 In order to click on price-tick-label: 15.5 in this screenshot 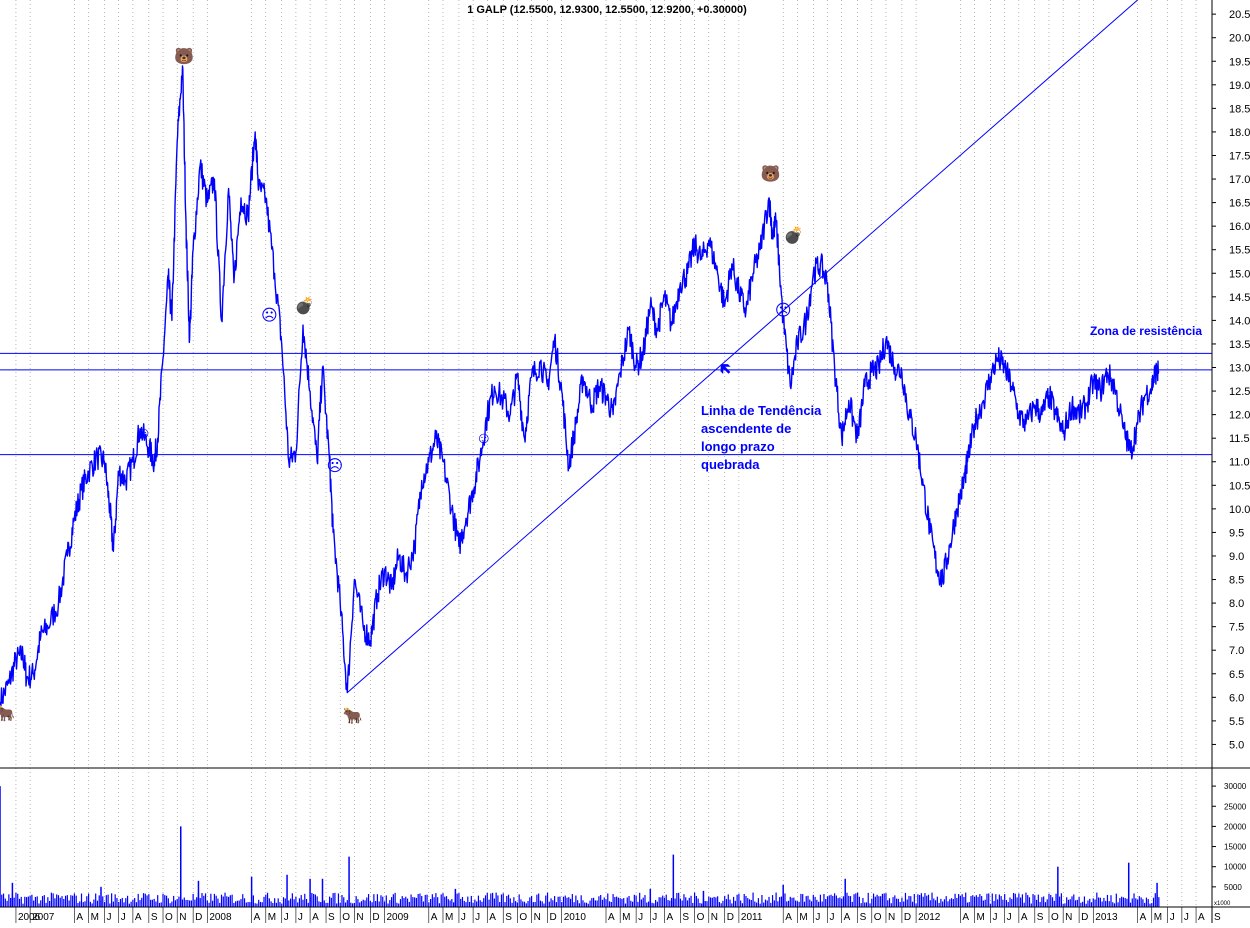, I will do `click(1239, 251)`.